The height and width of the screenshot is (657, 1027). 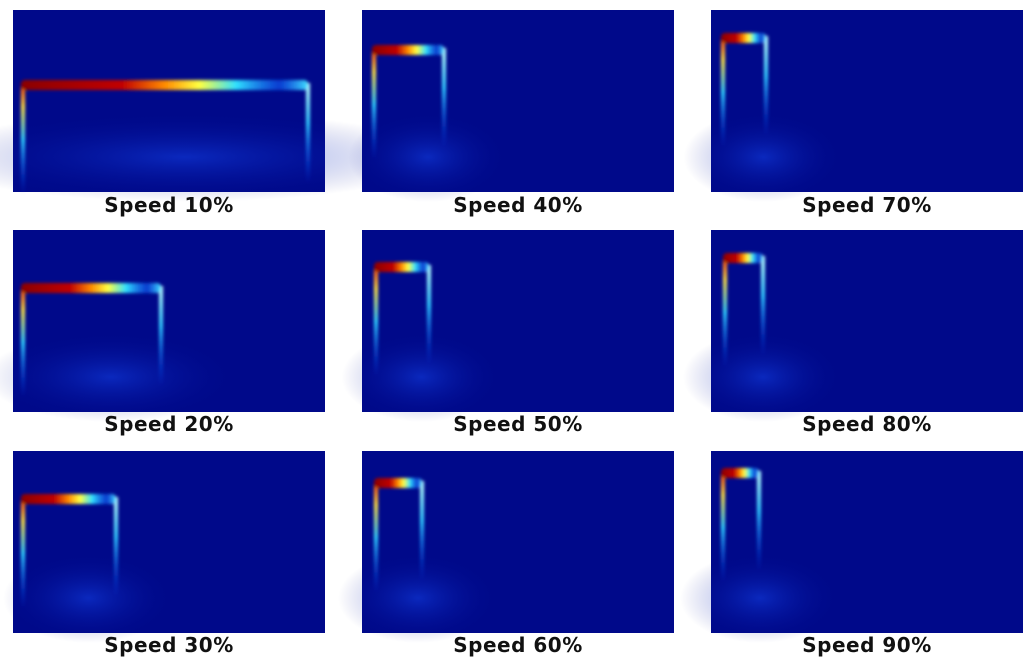 What do you see at coordinates (518, 424) in the screenshot?
I see `panel-caption: Speed 50%` at bounding box center [518, 424].